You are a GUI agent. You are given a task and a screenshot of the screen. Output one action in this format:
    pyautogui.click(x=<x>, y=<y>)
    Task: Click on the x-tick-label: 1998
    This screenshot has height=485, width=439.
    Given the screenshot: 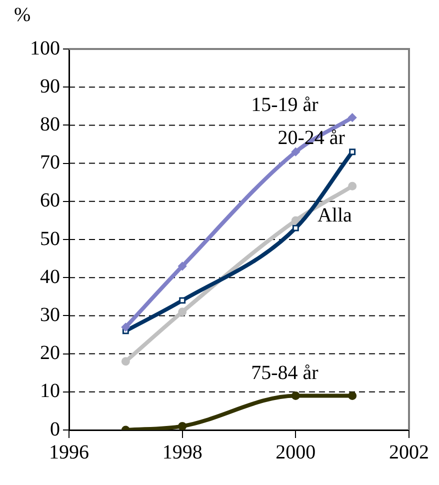 What is the action you would take?
    pyautogui.click(x=182, y=452)
    